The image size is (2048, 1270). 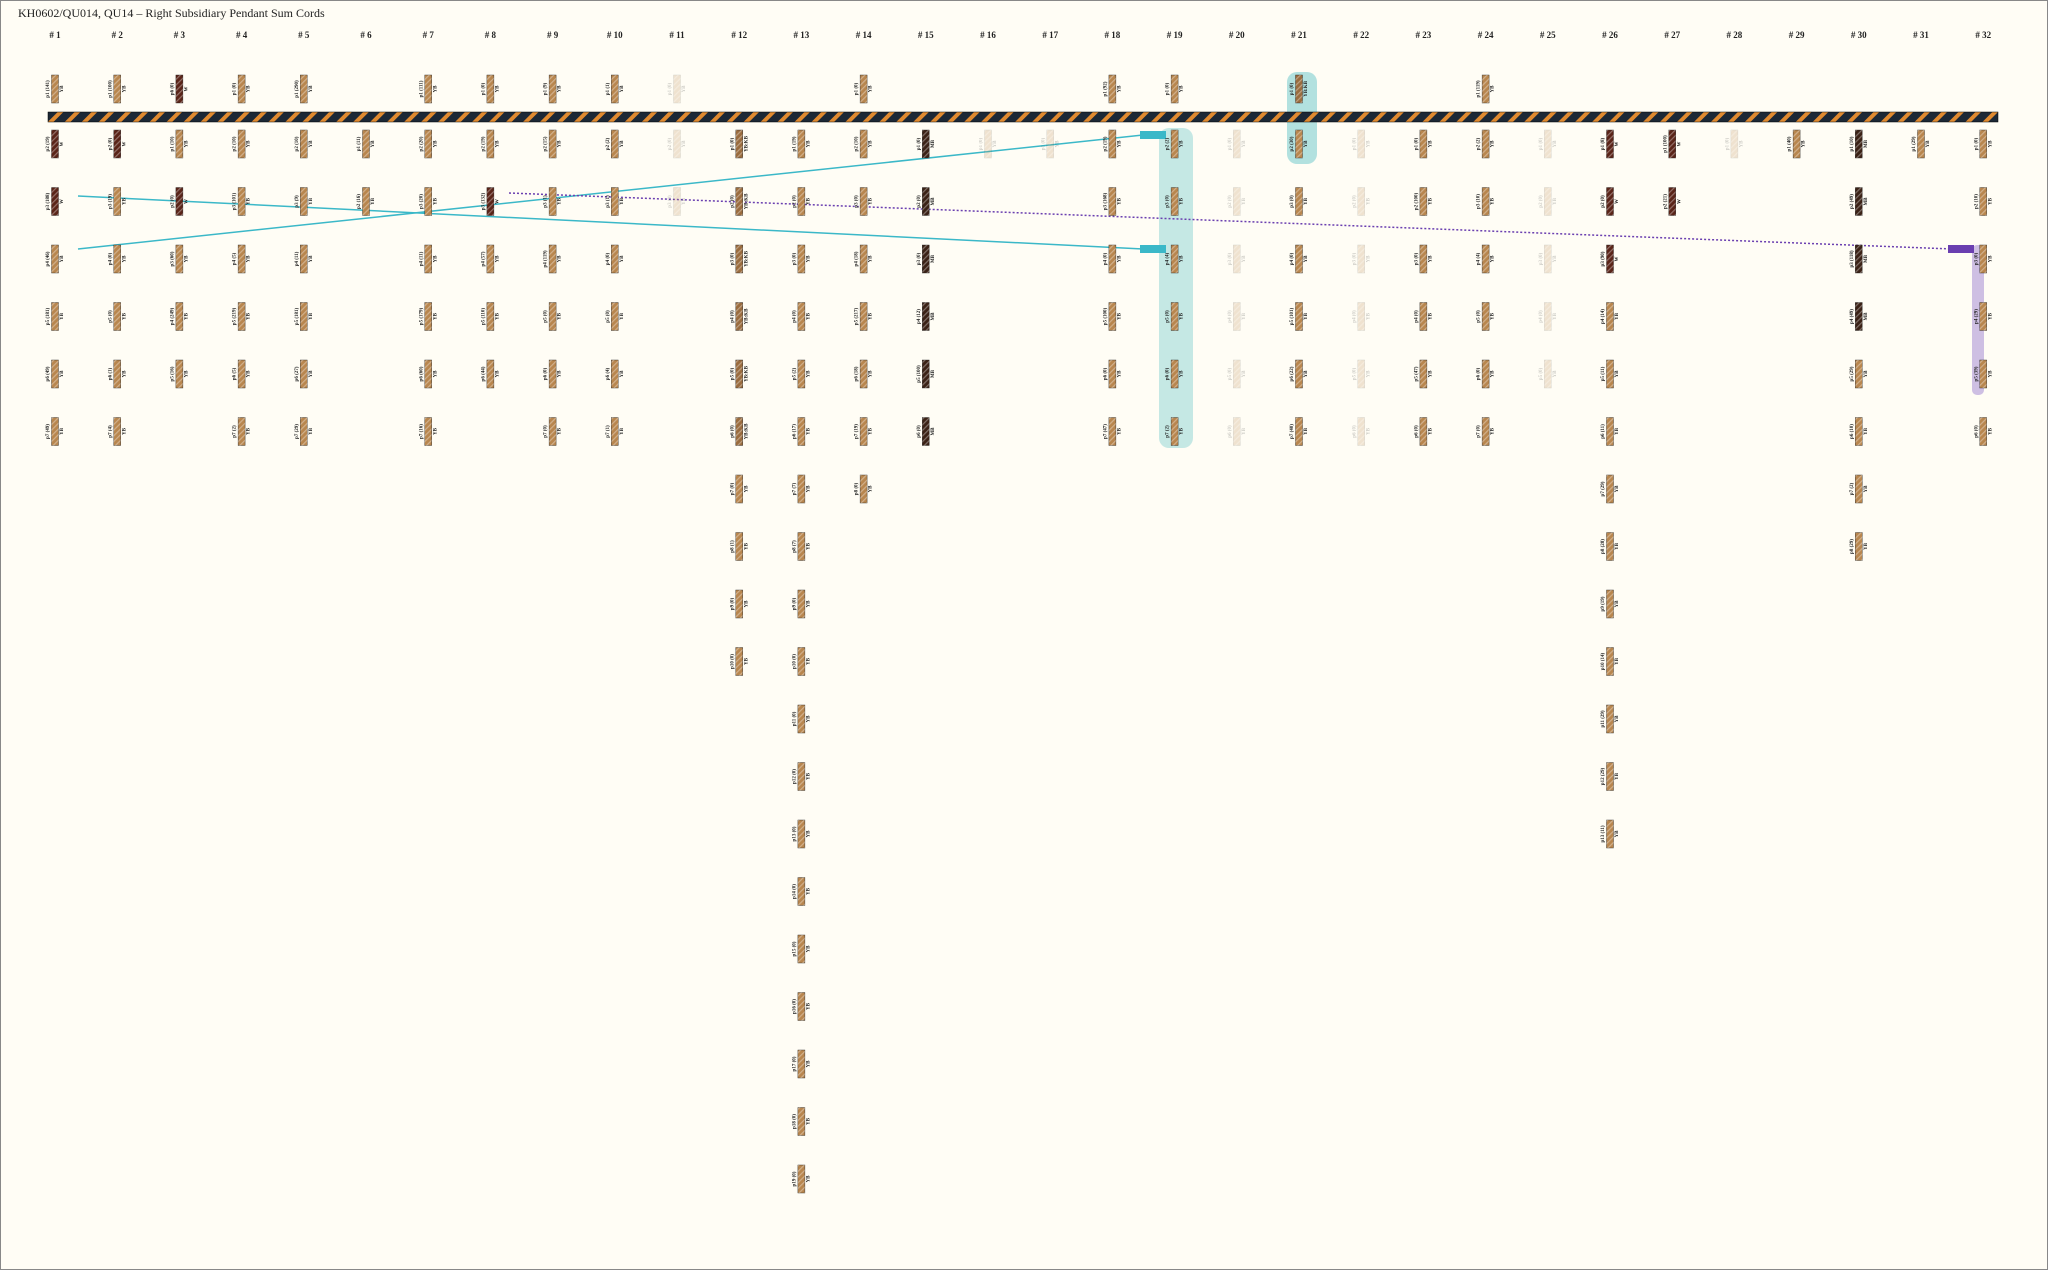 What do you see at coordinates (48, 431) in the screenshot?
I see `cord-label: p7 (49)` at bounding box center [48, 431].